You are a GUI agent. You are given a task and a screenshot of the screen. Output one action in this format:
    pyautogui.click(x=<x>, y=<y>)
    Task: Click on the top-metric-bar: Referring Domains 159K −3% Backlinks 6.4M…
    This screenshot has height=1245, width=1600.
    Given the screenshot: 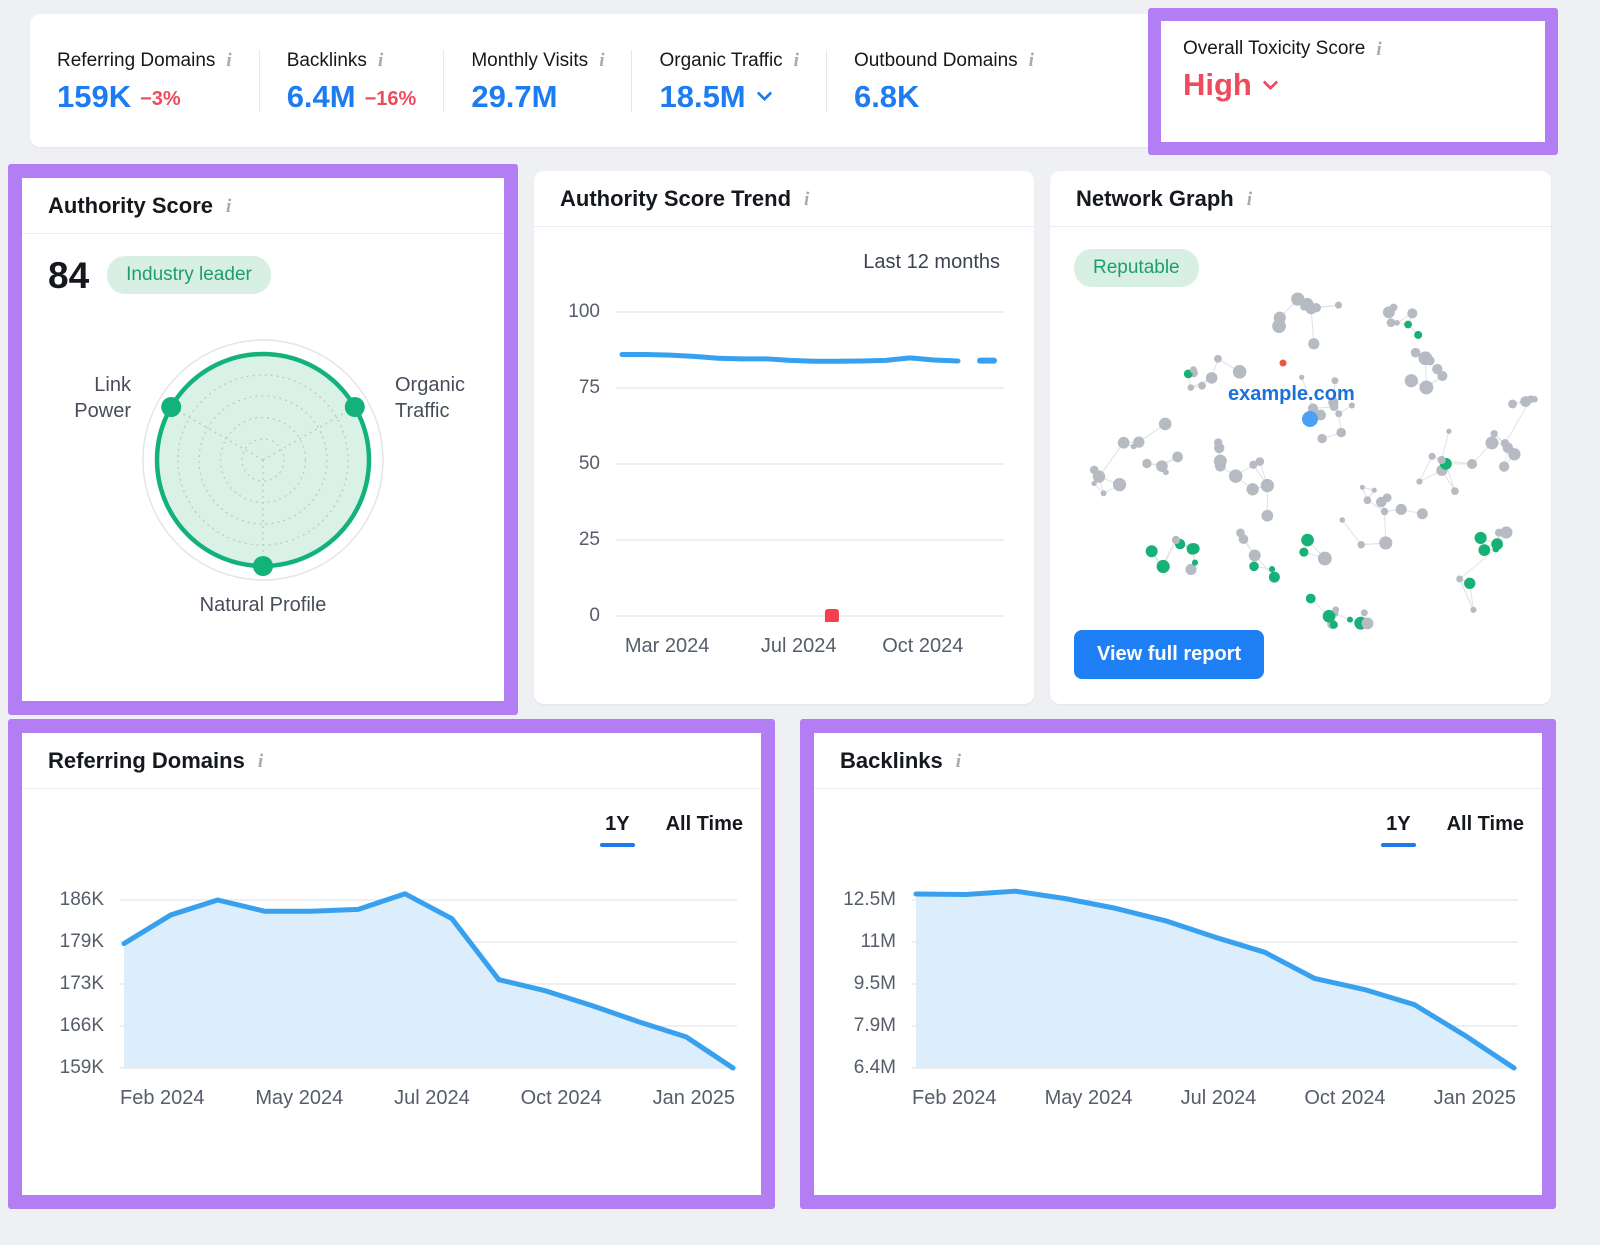 What is the action you would take?
    pyautogui.click(x=791, y=80)
    